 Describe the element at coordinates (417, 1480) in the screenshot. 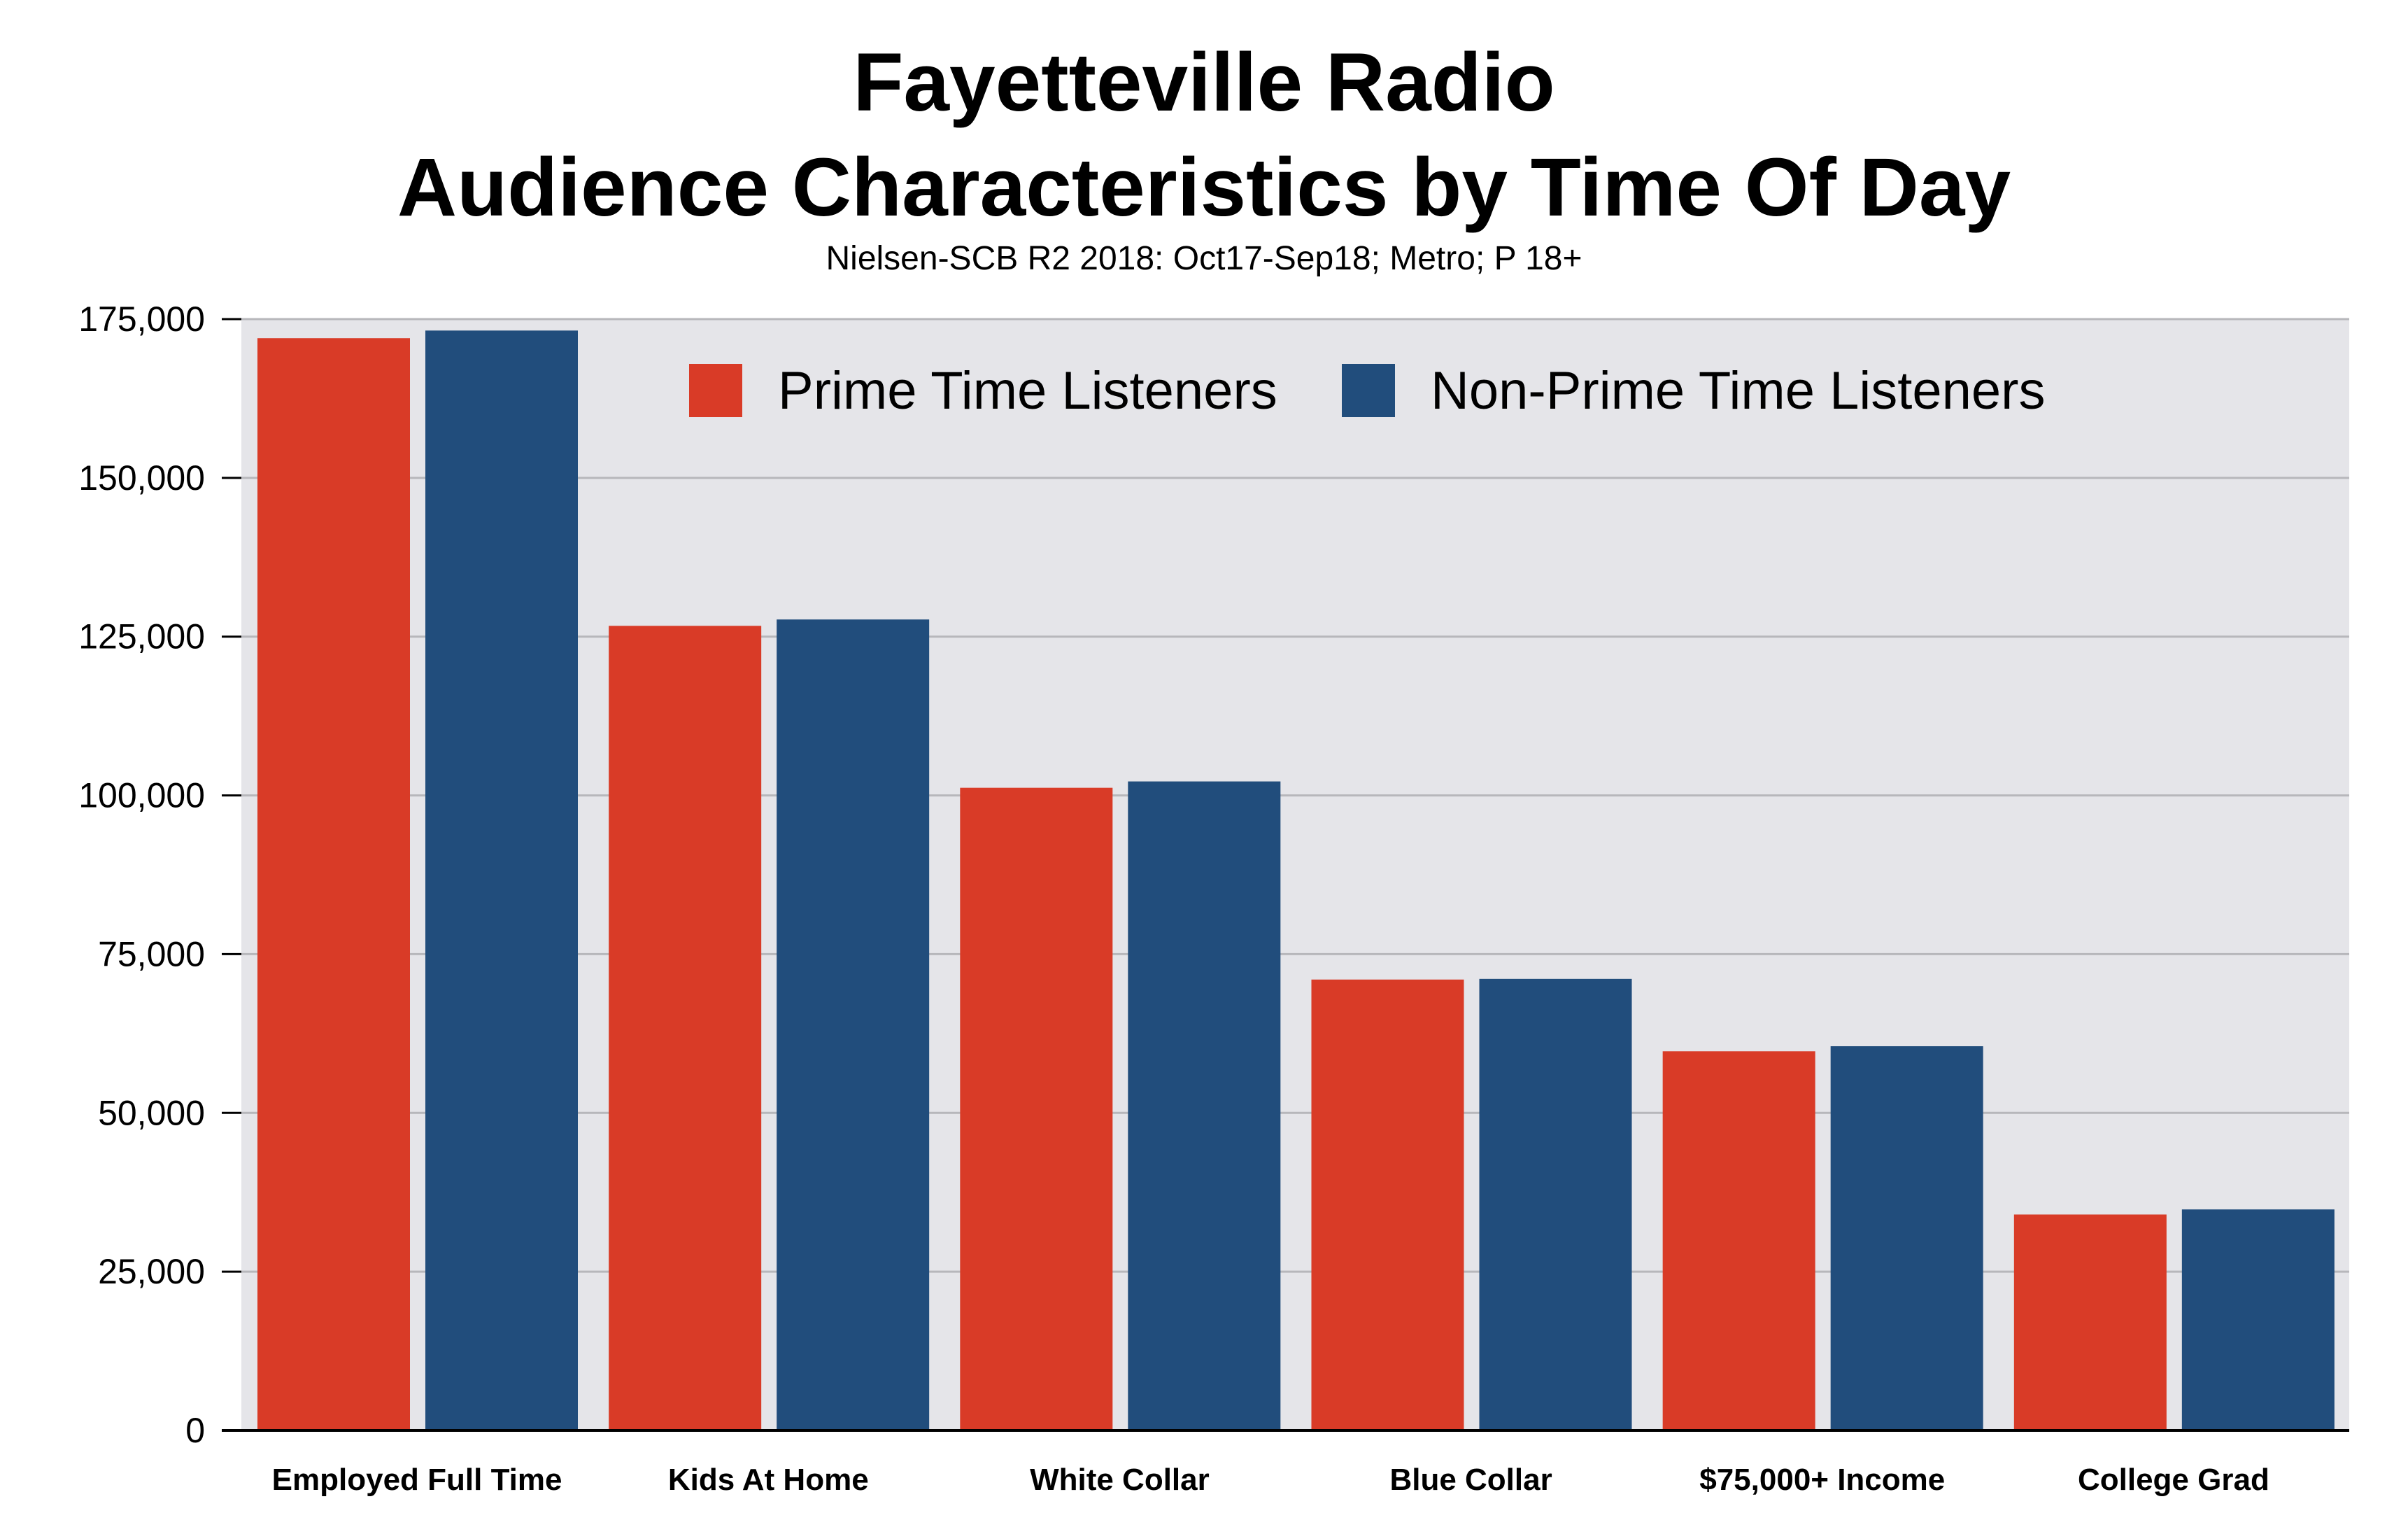

I see `x-tick-label: Employed Full Time` at that location.